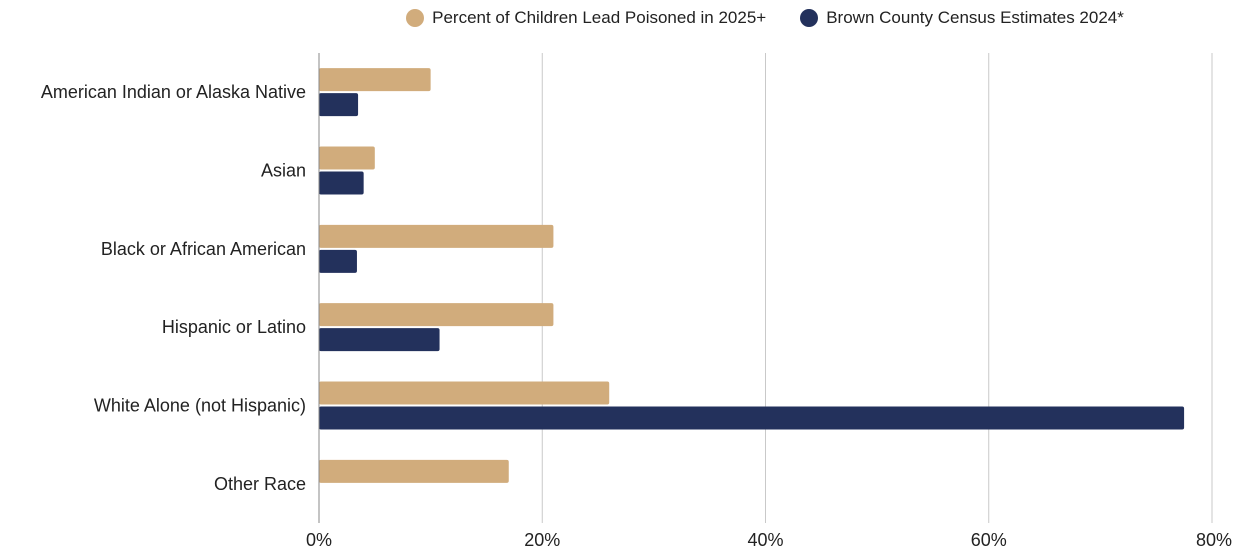 This screenshot has width=1240, height=550. I want to click on category-label-4: White Alone (not Hispanic), so click(200, 406).